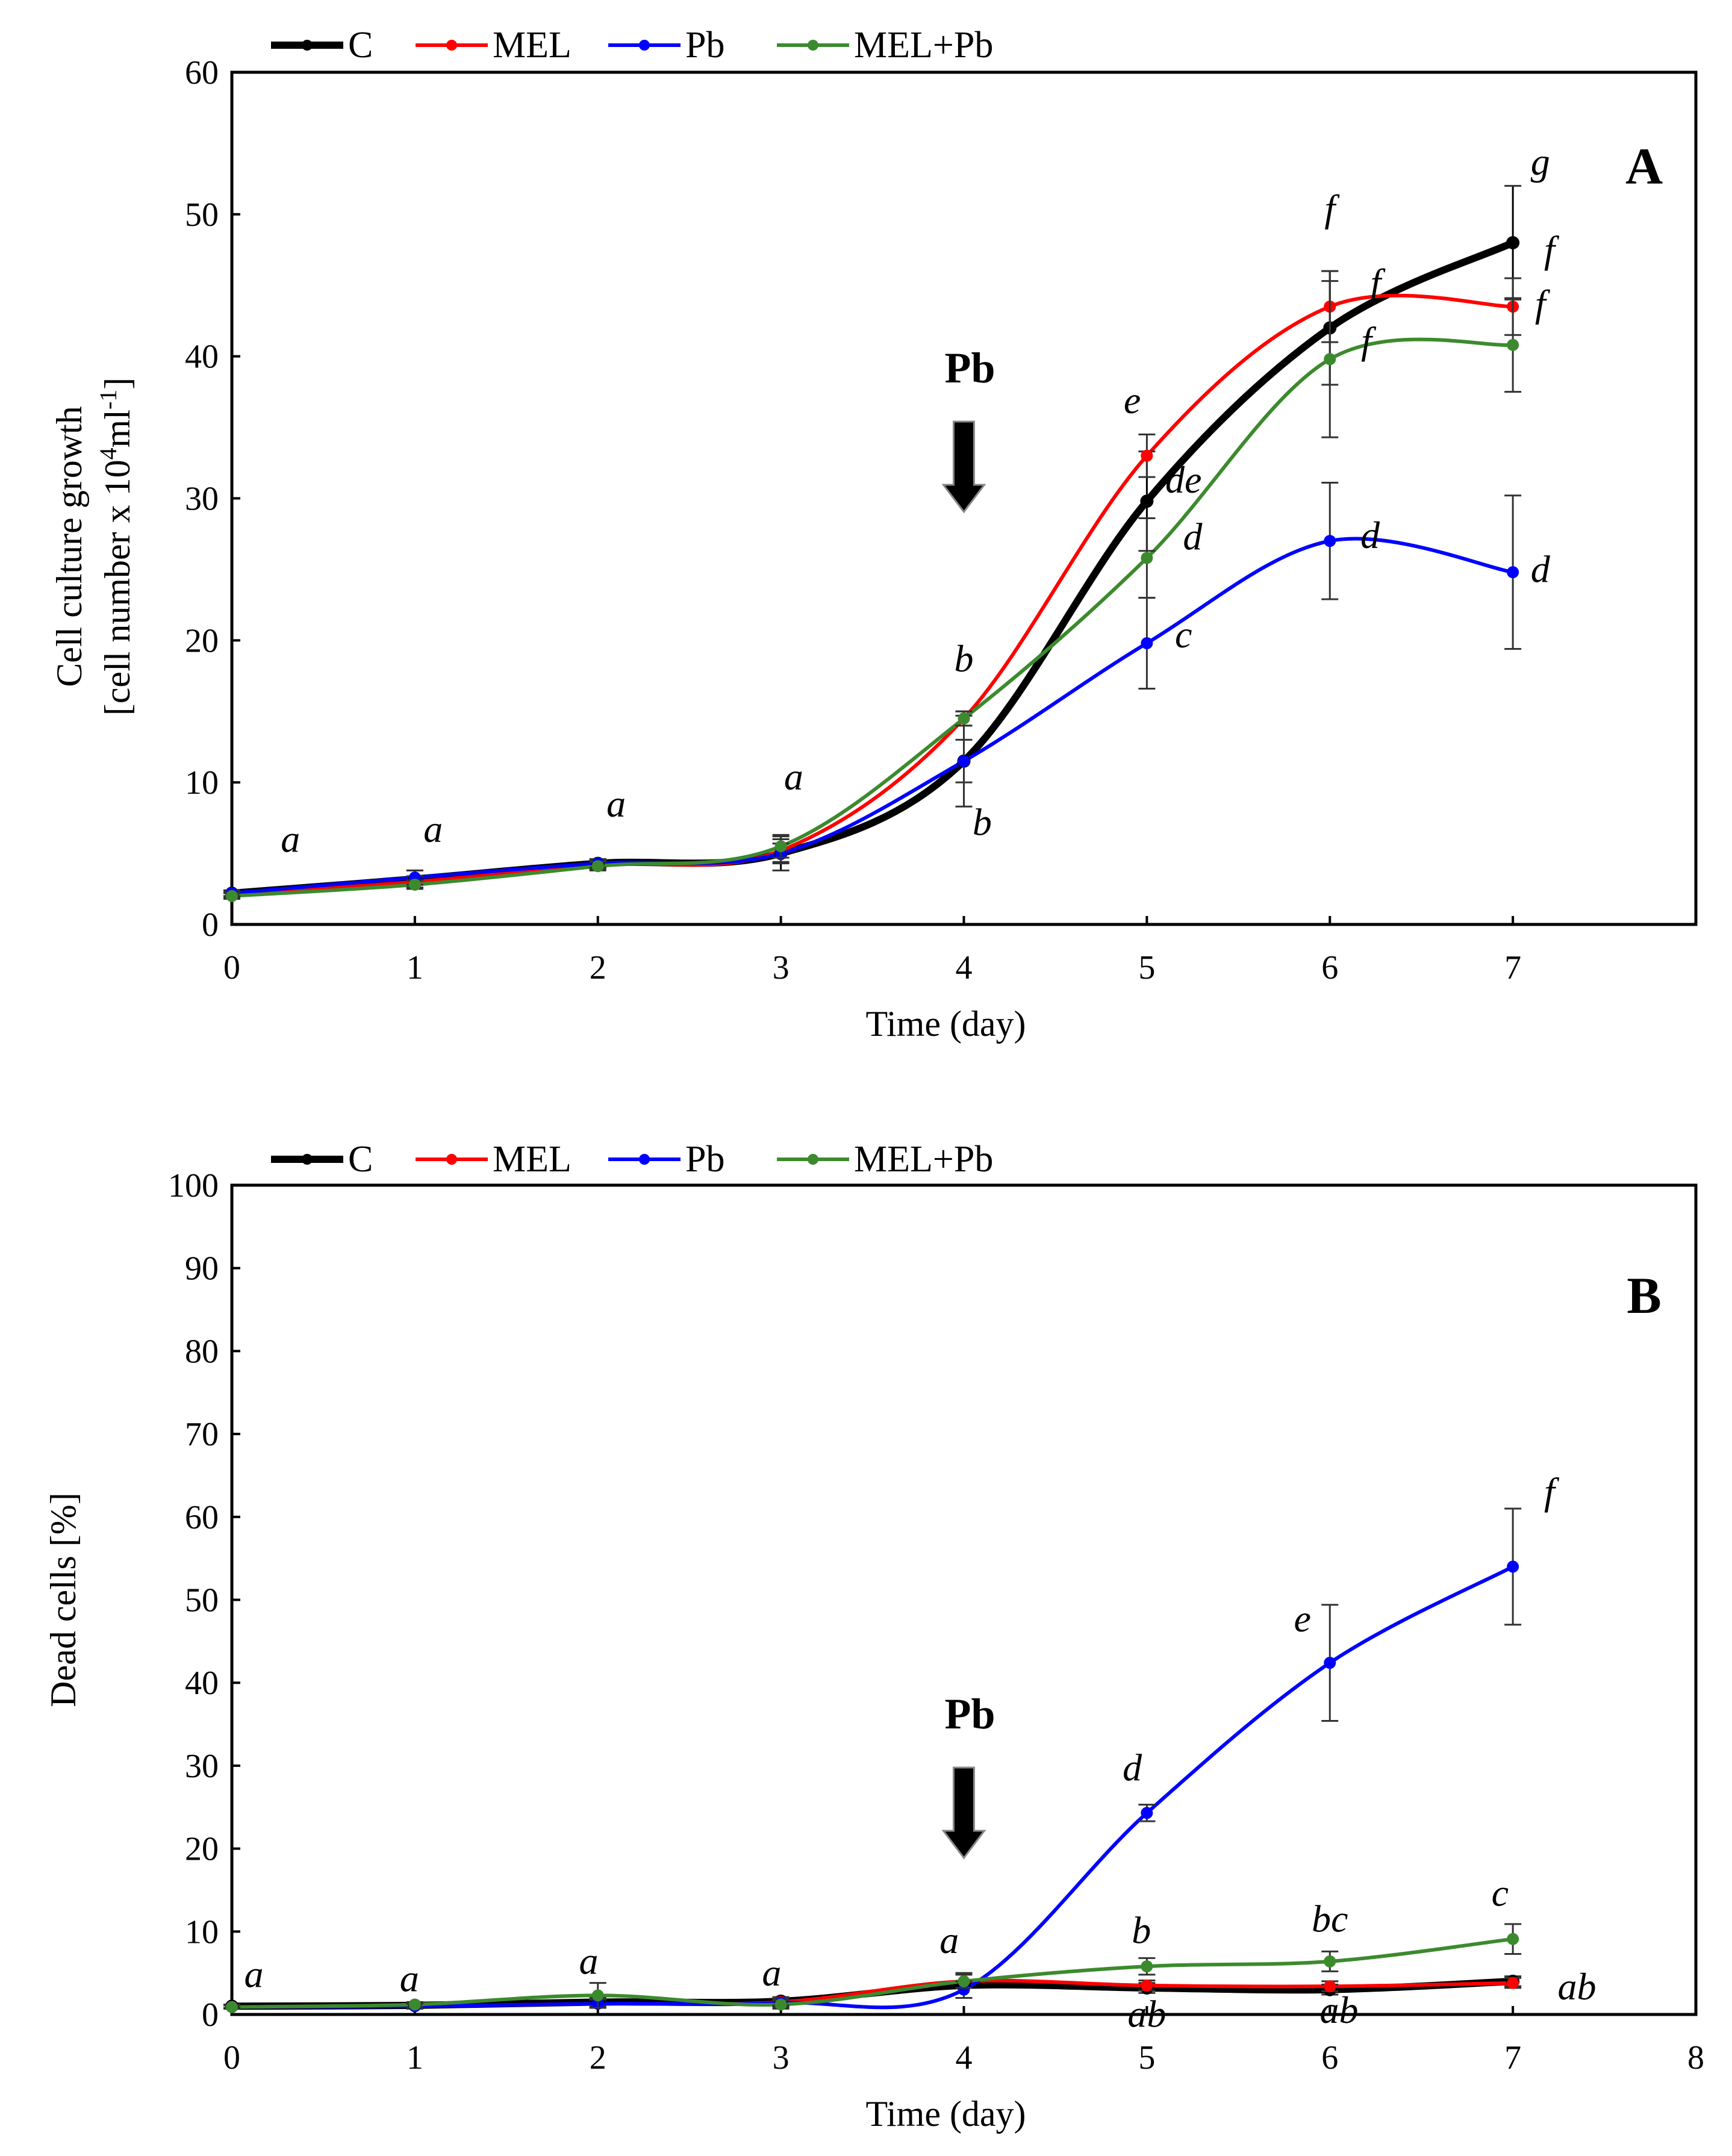 Image resolution: width=1732 pixels, height=2156 pixels. Describe the element at coordinates (69, 546) in the screenshot. I see `y-axis-label: Cell culture growth` at that location.